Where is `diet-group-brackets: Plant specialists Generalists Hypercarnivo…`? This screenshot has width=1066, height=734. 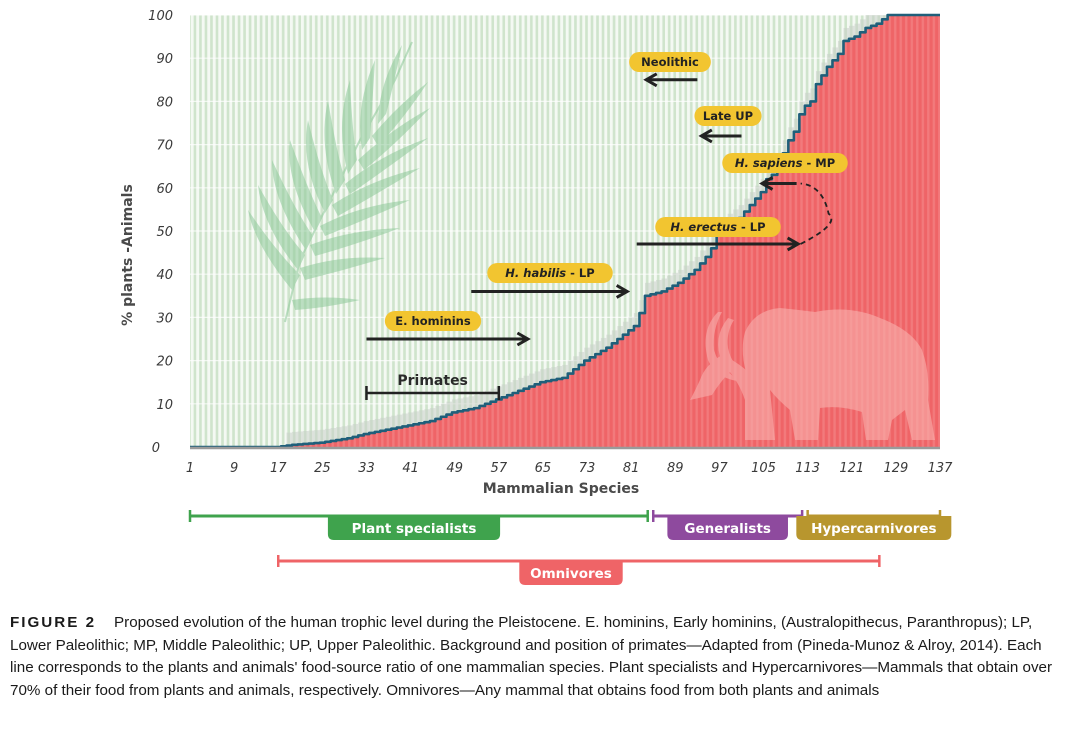
diet-group-brackets: Plant specialists Generalists Hypercarnivo… is located at coordinates (570, 547).